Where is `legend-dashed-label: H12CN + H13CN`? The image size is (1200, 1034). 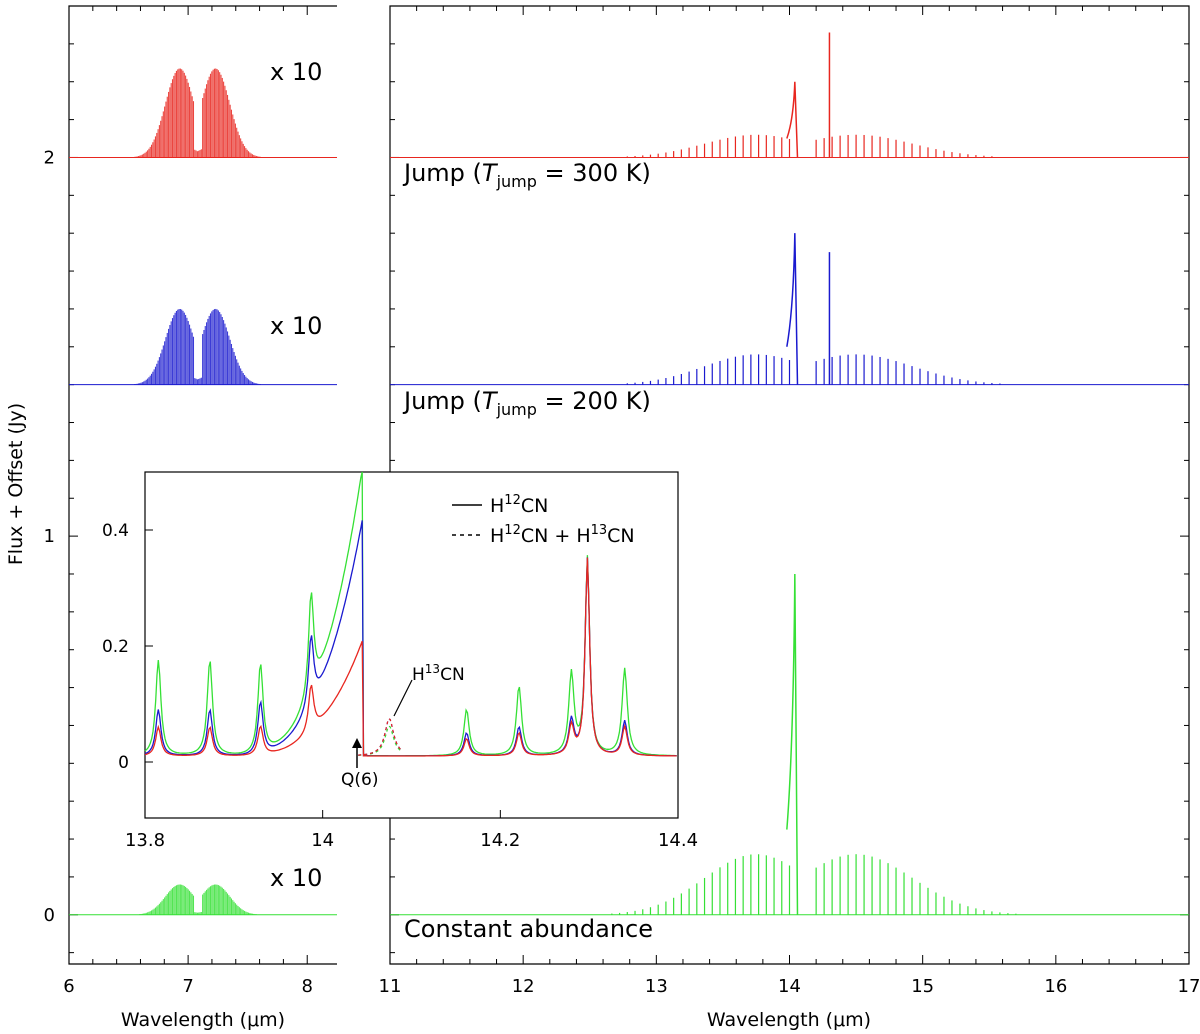 legend-dashed-label: H12CN + H13CN is located at coordinates (562, 535).